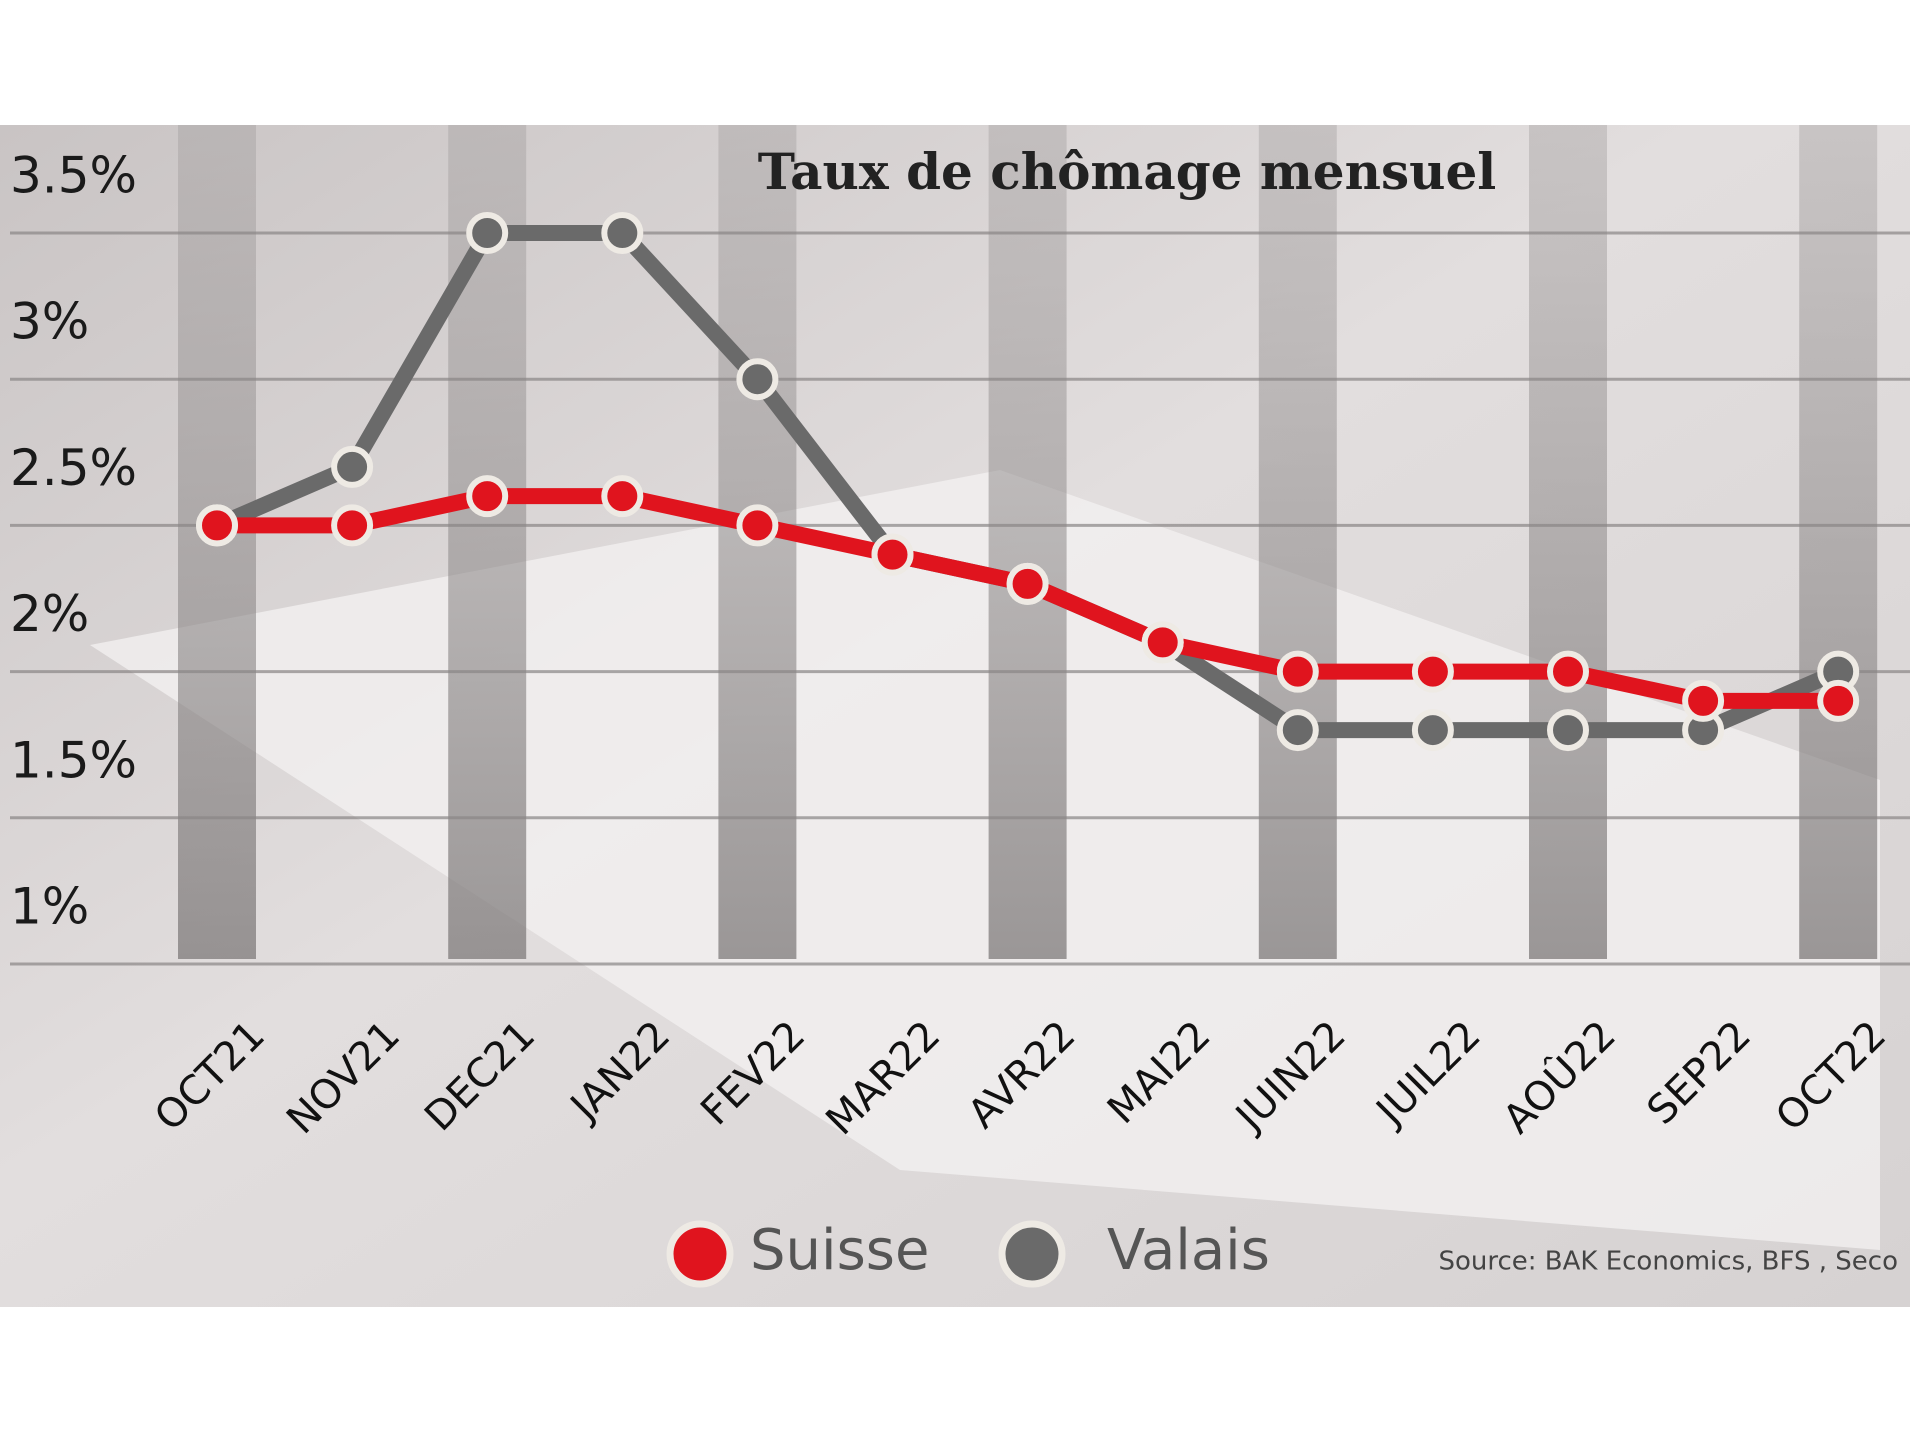 This screenshot has height=1441, width=1920. What do you see at coordinates (49, 907) in the screenshot?
I see `y-tick-label: 1%` at bounding box center [49, 907].